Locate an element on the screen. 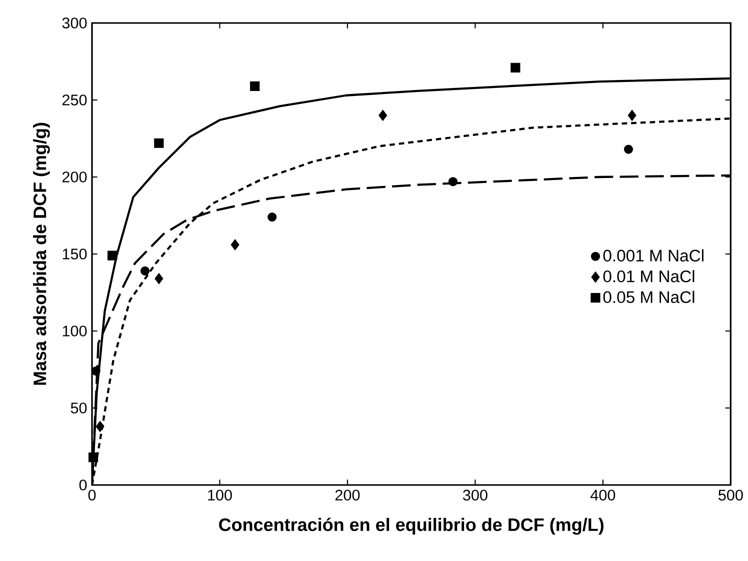 The width and height of the screenshot is (748, 561). legend-label: 0.01 M NaCl is located at coordinates (648, 276).